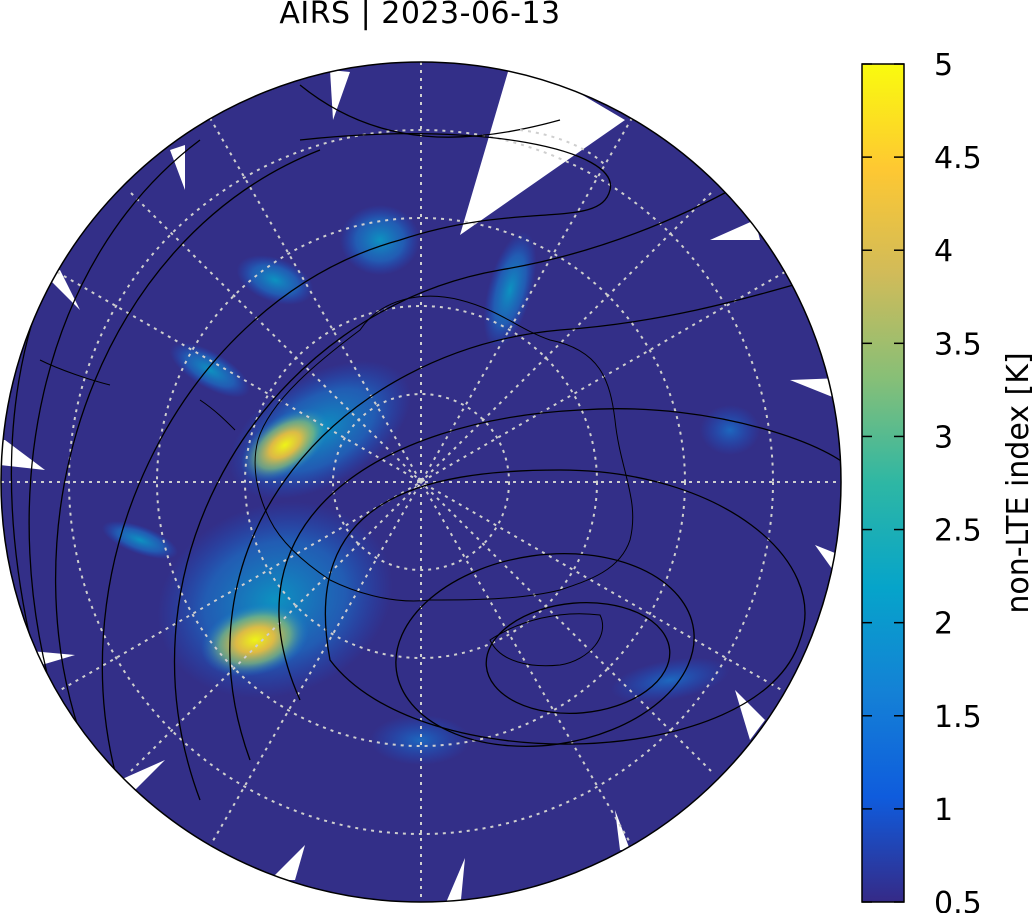 Image resolution: width=1032 pixels, height=913 pixels. What do you see at coordinates (943, 65) in the screenshot?
I see `colorbar-tick-label: 5` at bounding box center [943, 65].